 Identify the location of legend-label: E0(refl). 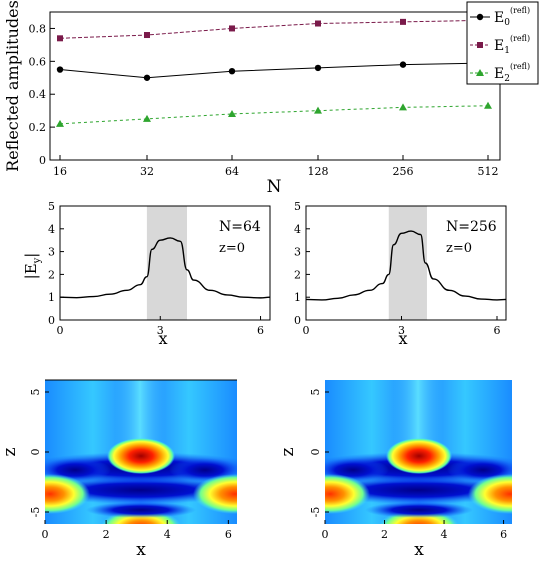
(512, 17).